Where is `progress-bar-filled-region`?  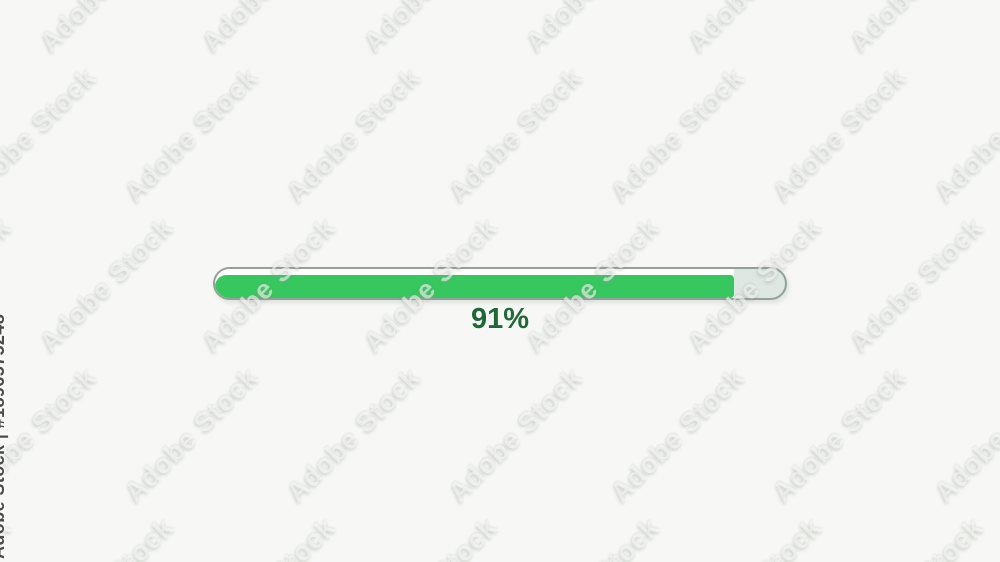 progress-bar-filled-region is located at coordinates (474, 283).